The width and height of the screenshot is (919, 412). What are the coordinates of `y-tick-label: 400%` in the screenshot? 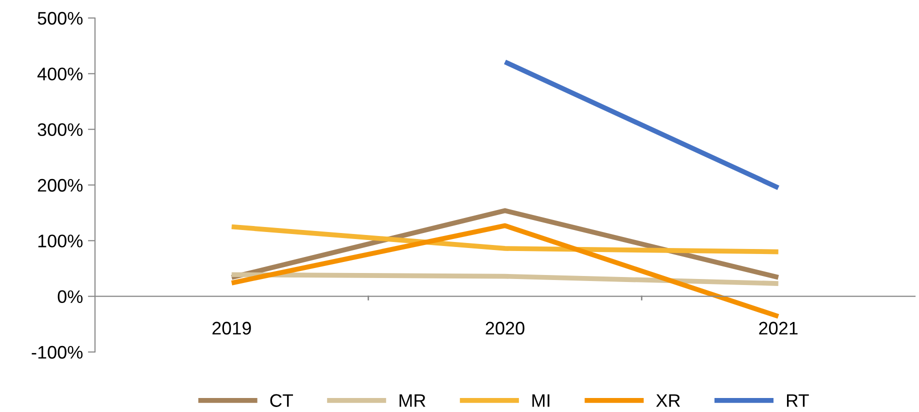 It's located at (60, 74).